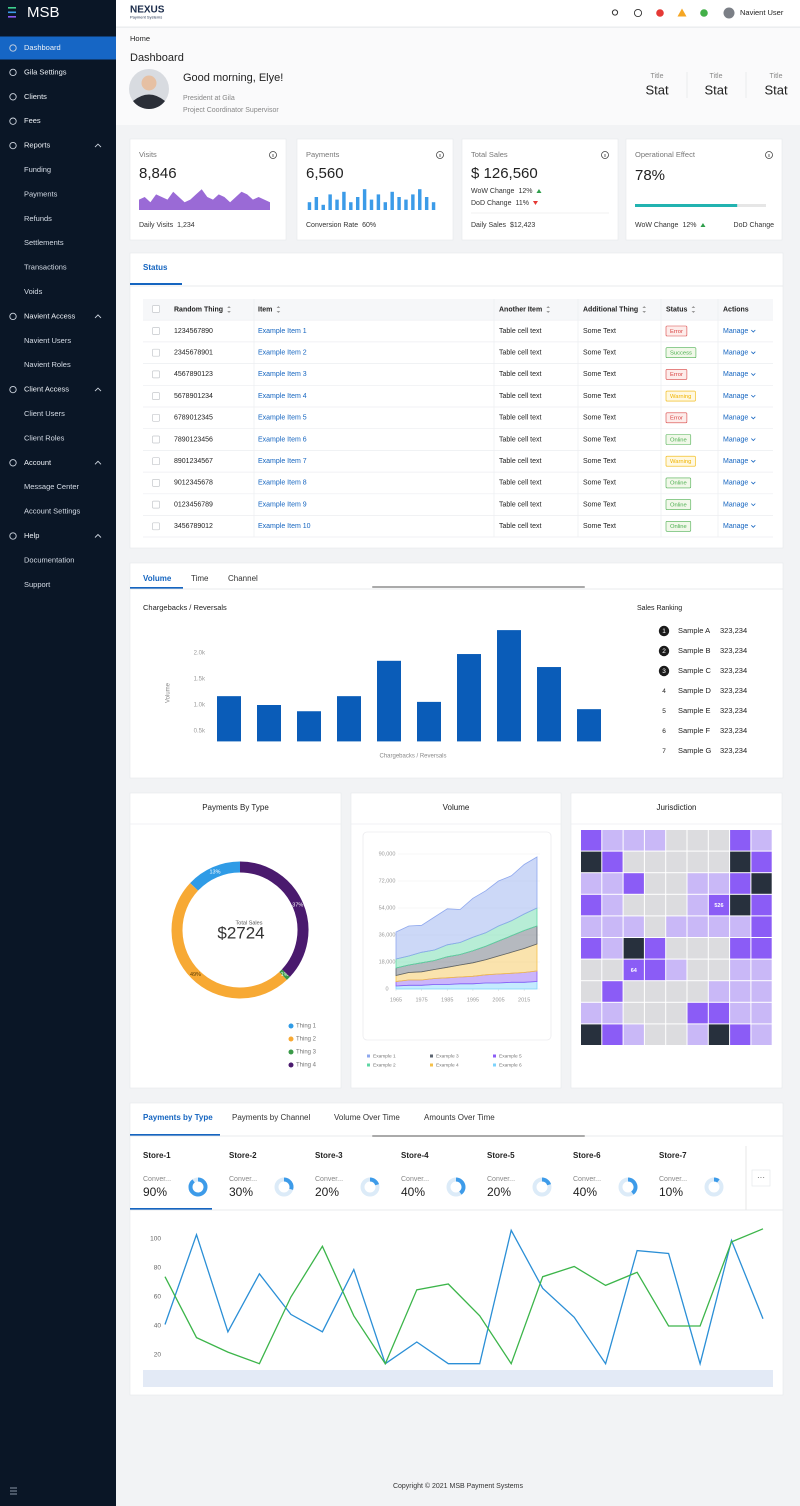  What do you see at coordinates (38, 218) in the screenshot?
I see `nav-subitem: Refunds` at bounding box center [38, 218].